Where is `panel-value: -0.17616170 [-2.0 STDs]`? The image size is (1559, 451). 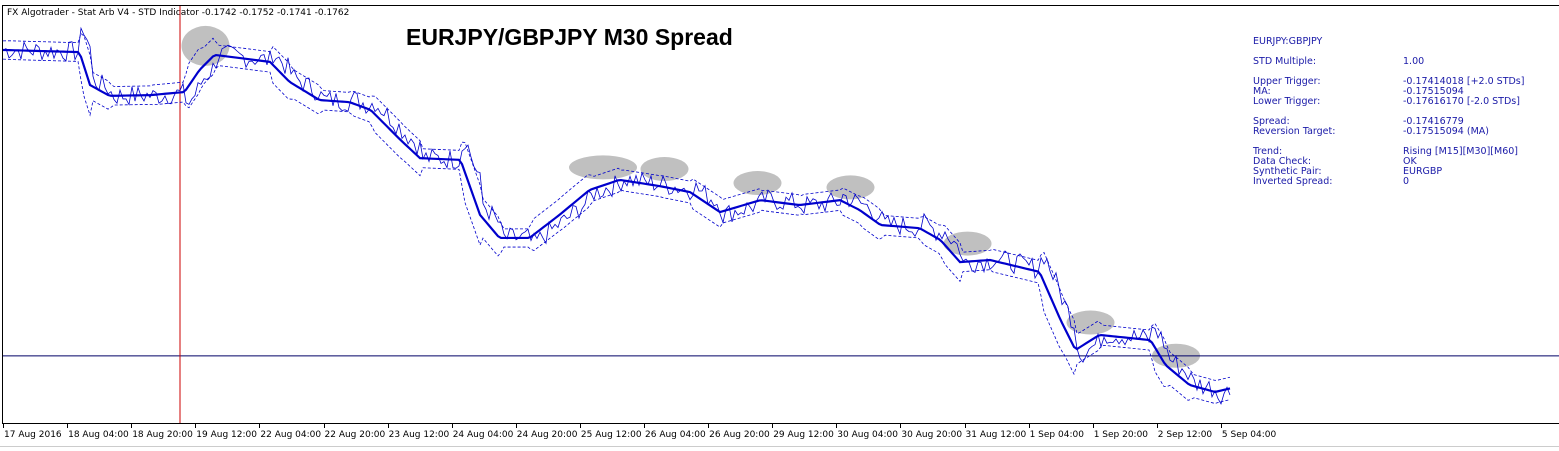
panel-value: -0.17616170 [-2.0 STDs] is located at coordinates (1461, 102).